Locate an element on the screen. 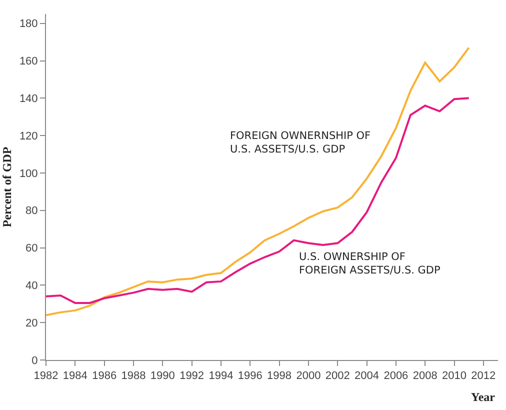 This screenshot has height=410, width=506. x-axis-title: Year is located at coordinates (483, 397).